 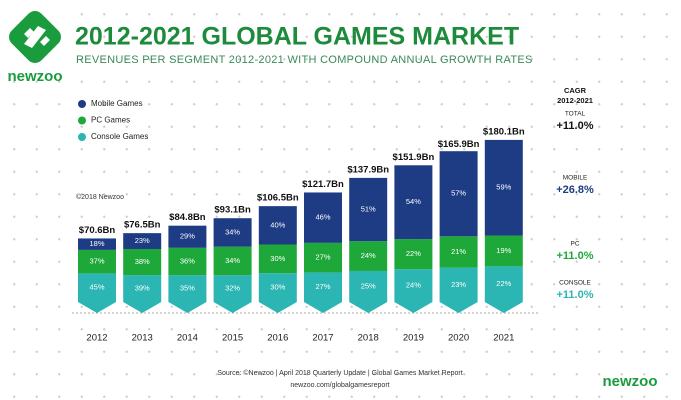 What do you see at coordinates (630, 381) in the screenshot?
I see `logo-text: newzoo` at bounding box center [630, 381].